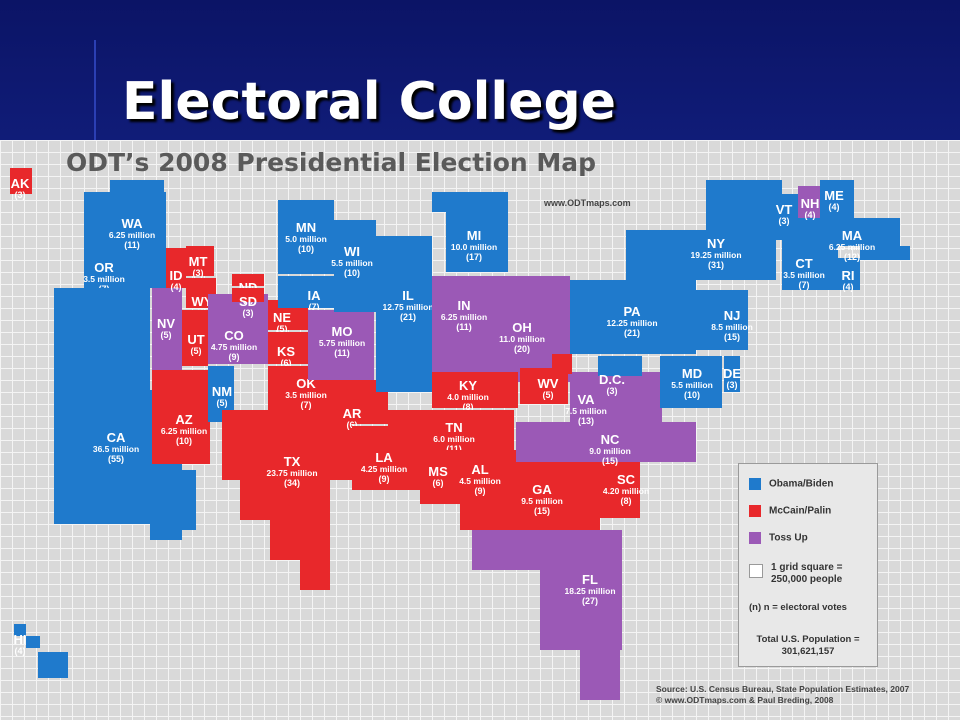 Image resolution: width=960 pixels, height=720 pixels. Describe the element at coordinates (176, 275) in the screenshot. I see `state-abbr-label: ID` at that location.